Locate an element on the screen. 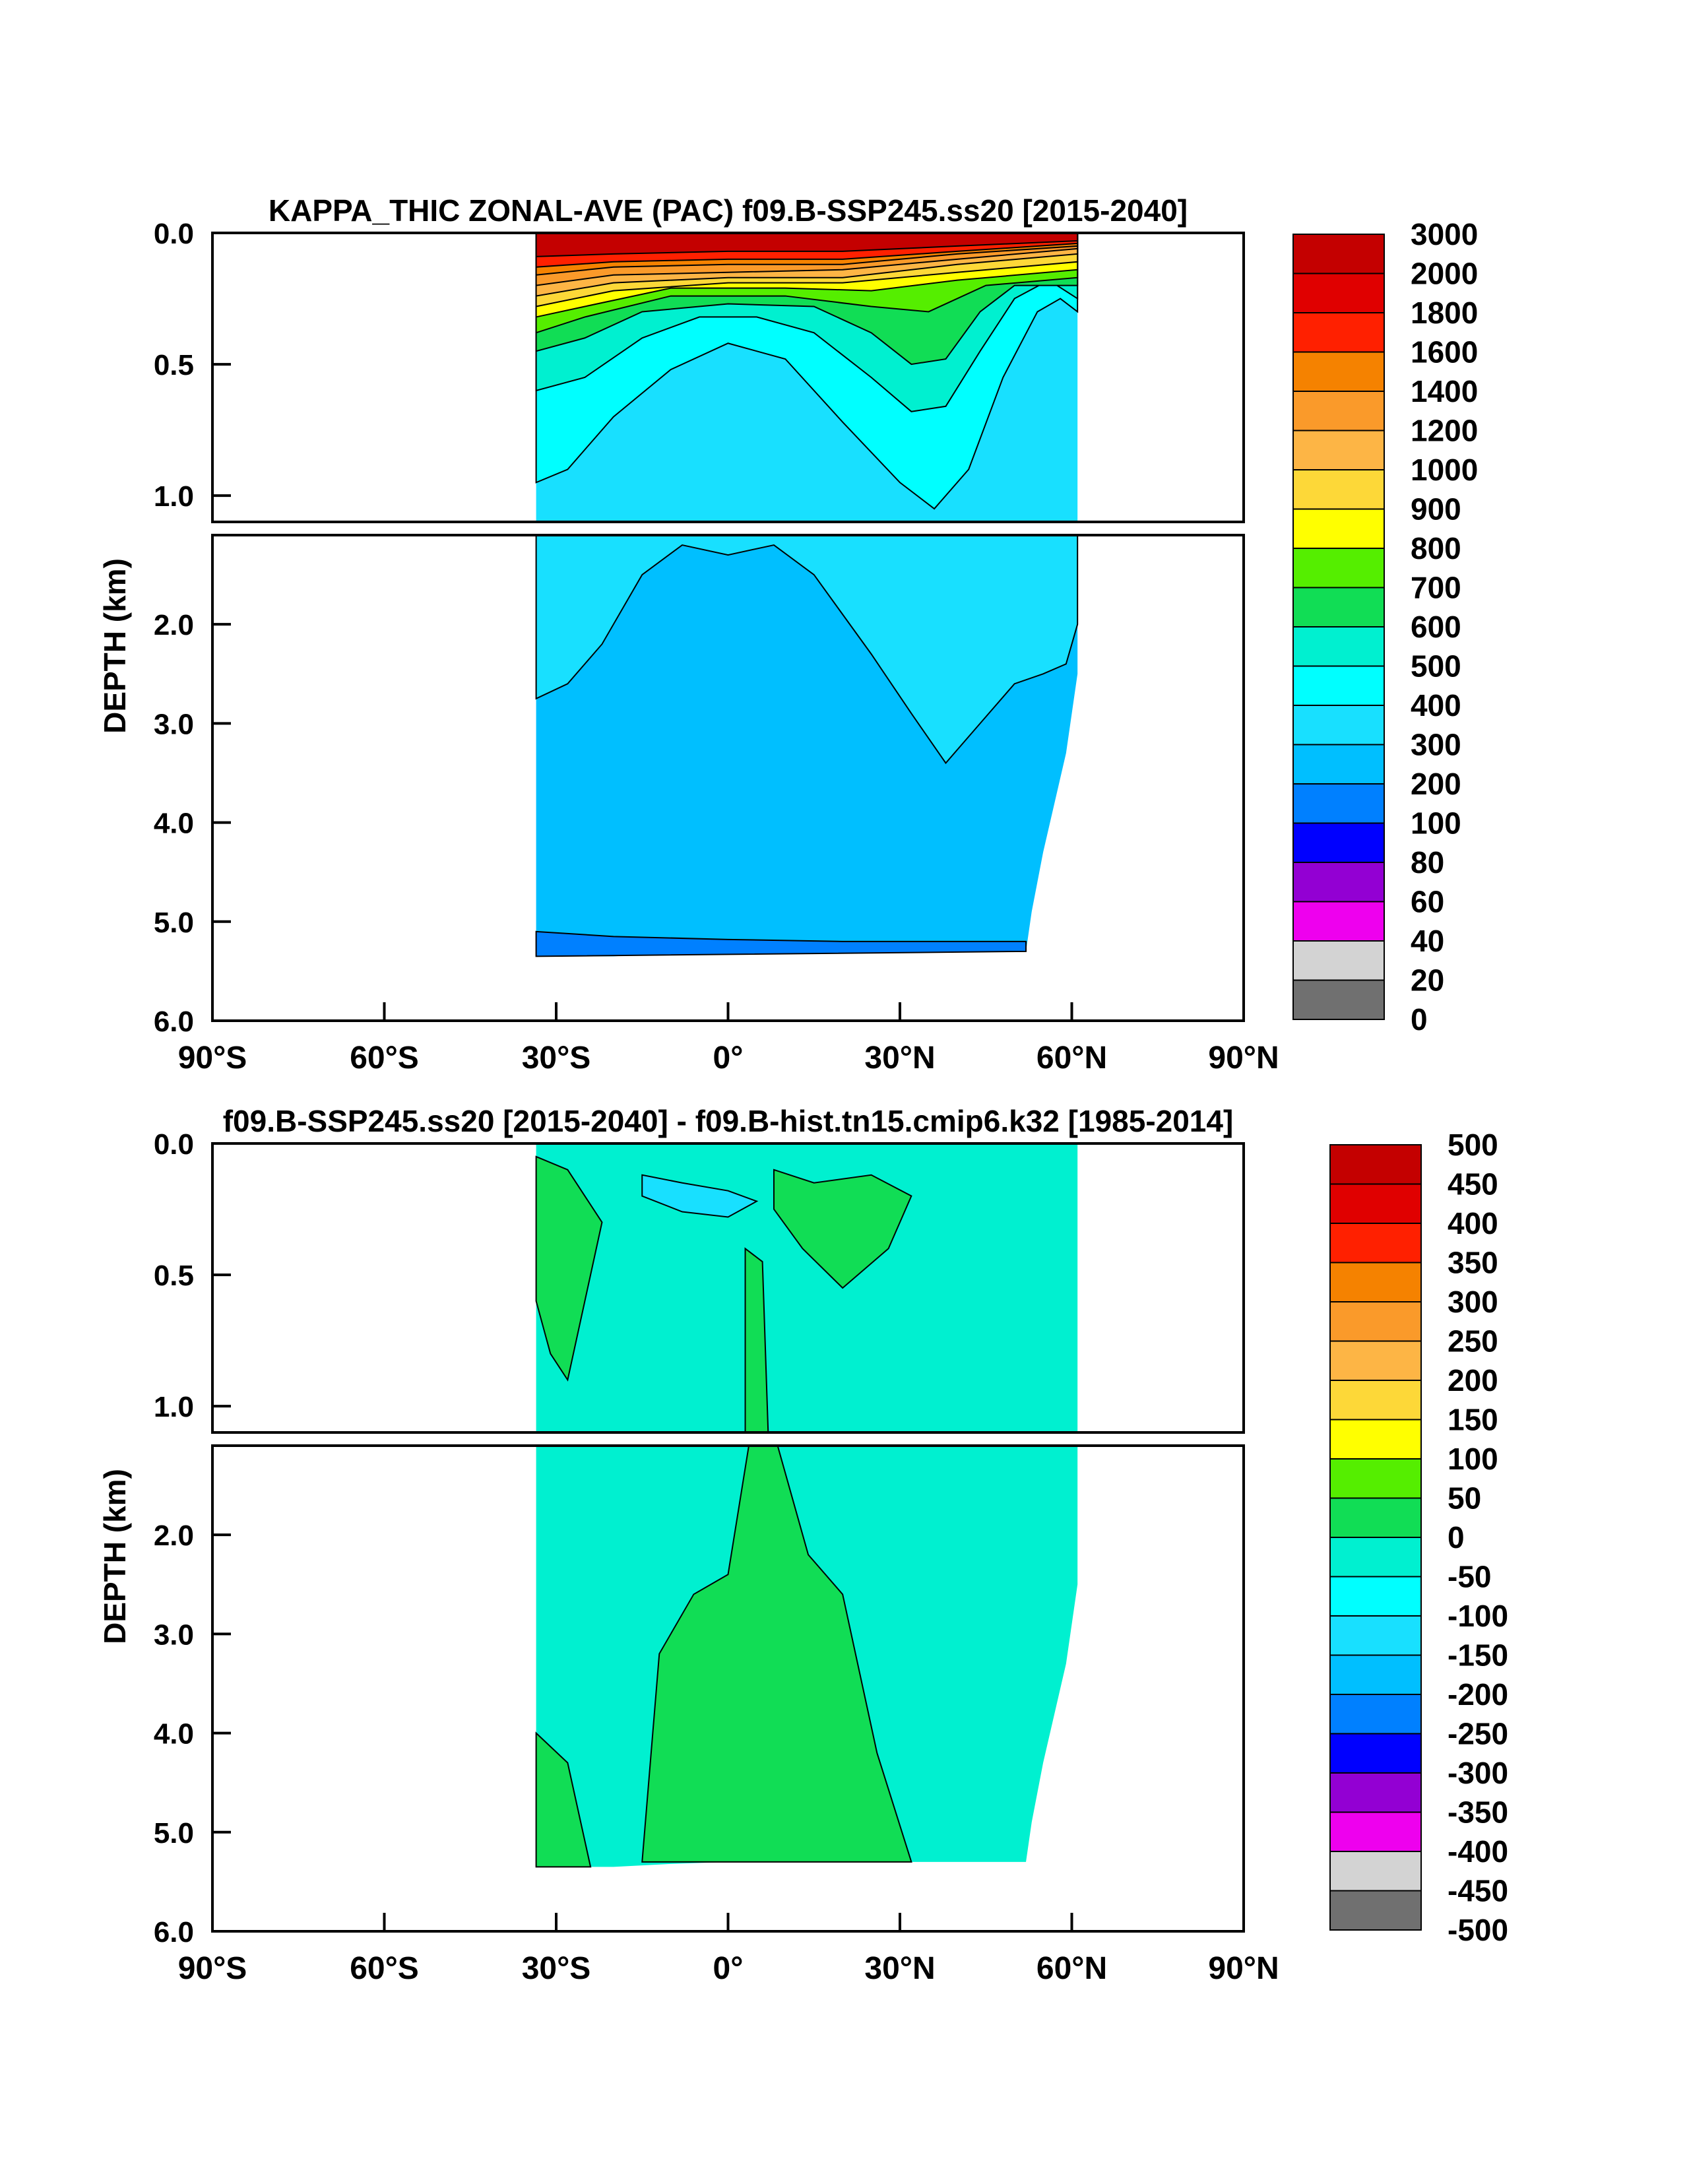  colorbar-label: 900 is located at coordinates (1436, 509).